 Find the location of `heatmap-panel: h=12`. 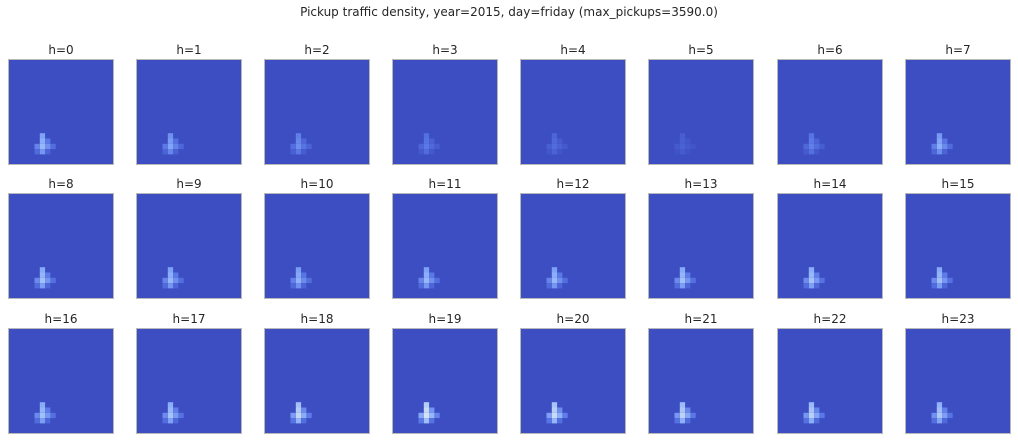

heatmap-panel: h=12 is located at coordinates (573, 238).